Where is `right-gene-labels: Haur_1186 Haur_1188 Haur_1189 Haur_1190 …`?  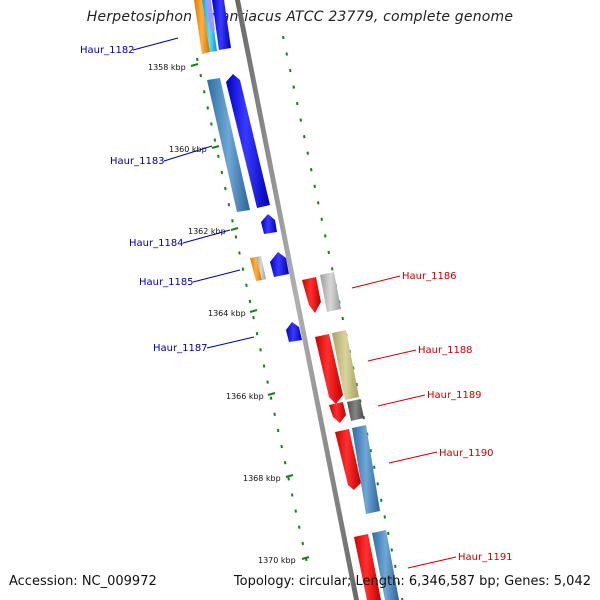
right-gene-labels: Haur_1186 Haur_1188 Haur_1189 Haur_1190 … is located at coordinates (432, 420).